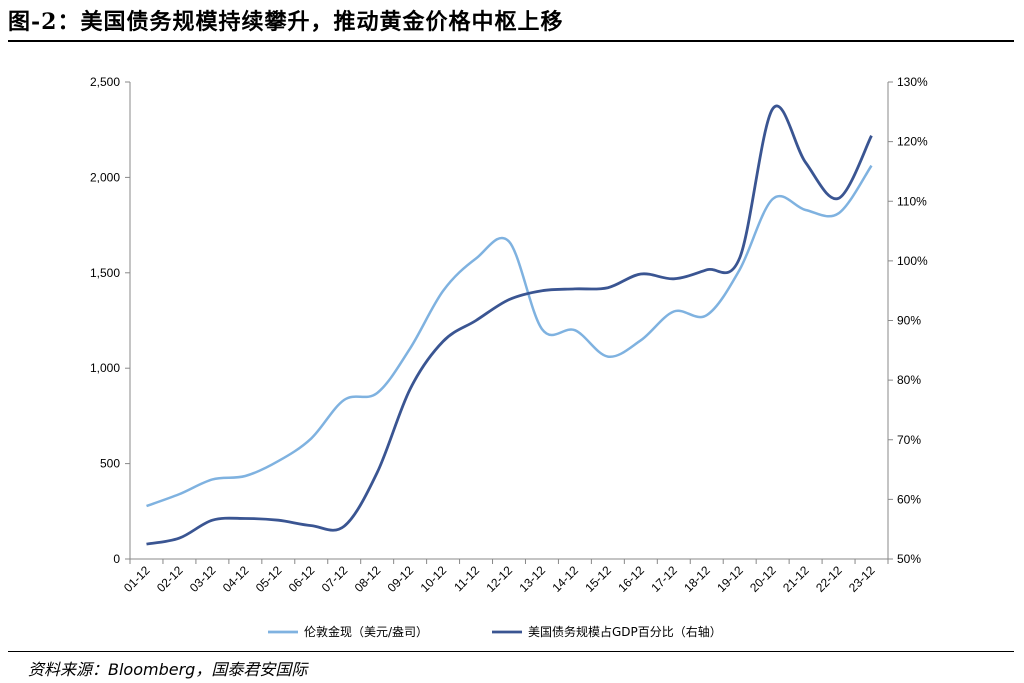  Describe the element at coordinates (366, 631) in the screenshot. I see `legend-label-gold: 伦敦金现（美元/盎司）` at that location.